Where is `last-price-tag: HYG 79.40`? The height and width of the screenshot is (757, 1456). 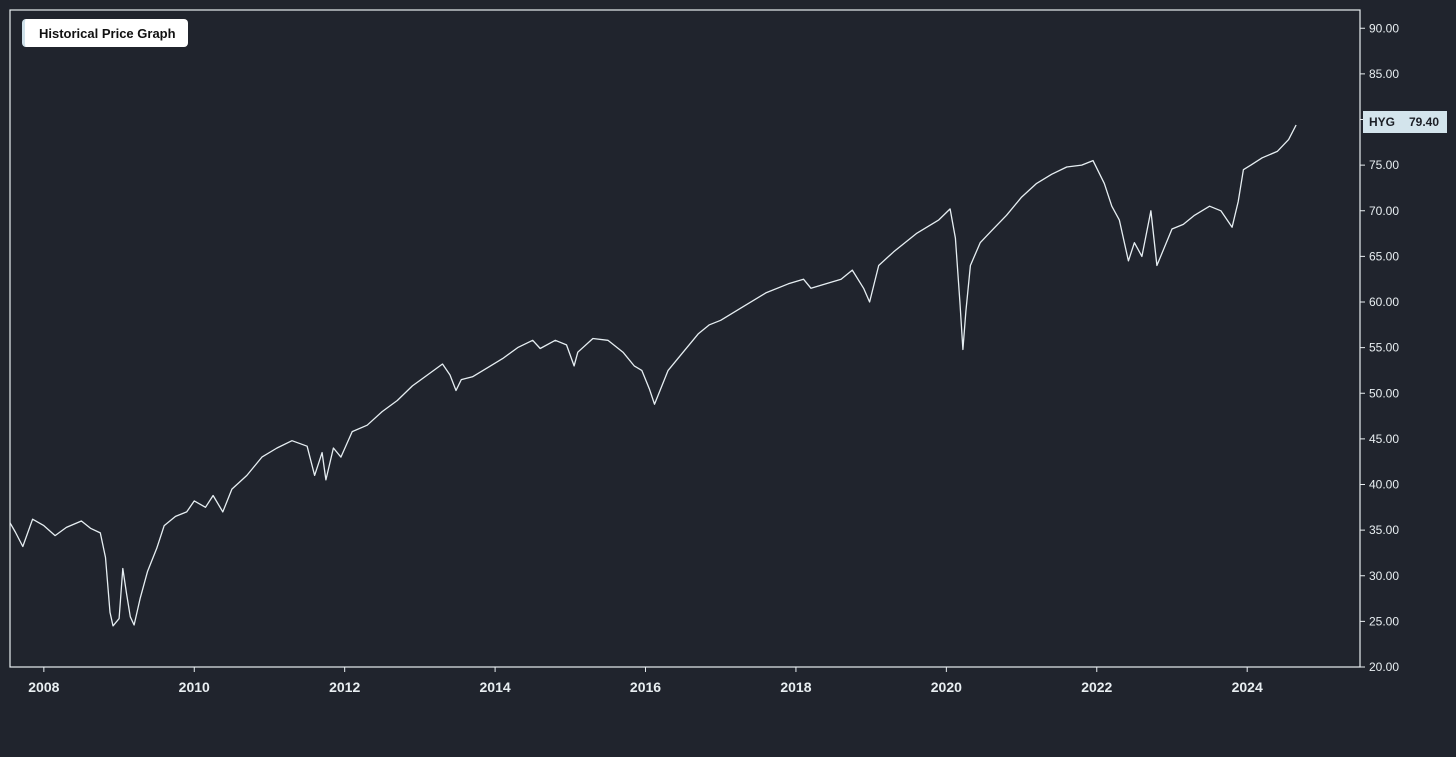 last-price-tag: HYG 79.40 is located at coordinates (1405, 122).